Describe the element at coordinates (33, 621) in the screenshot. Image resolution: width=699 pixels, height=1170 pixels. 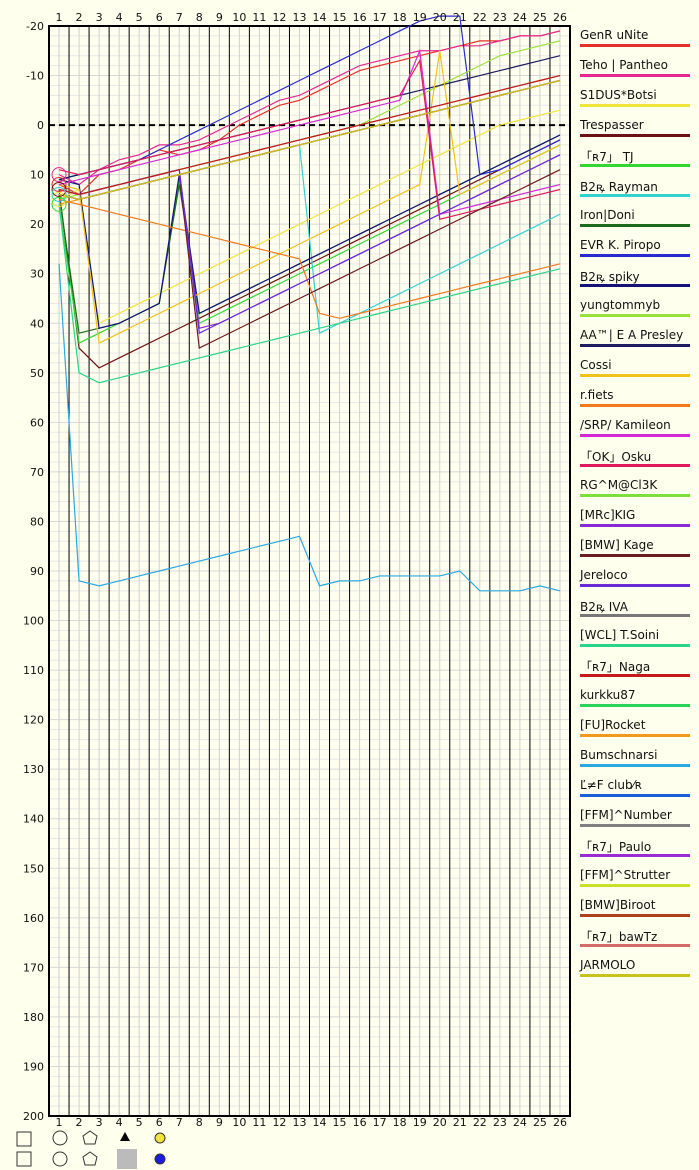
I see `y-tick-label: 100` at that location.